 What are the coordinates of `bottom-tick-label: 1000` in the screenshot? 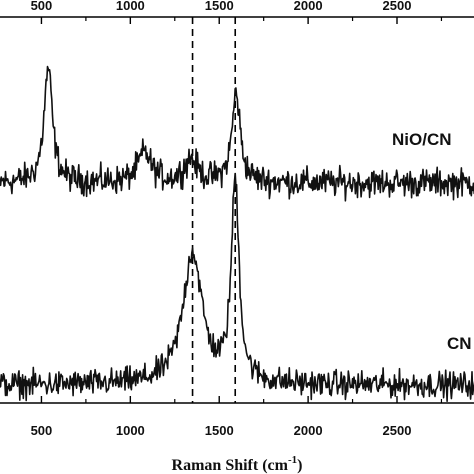 It's located at (130, 430).